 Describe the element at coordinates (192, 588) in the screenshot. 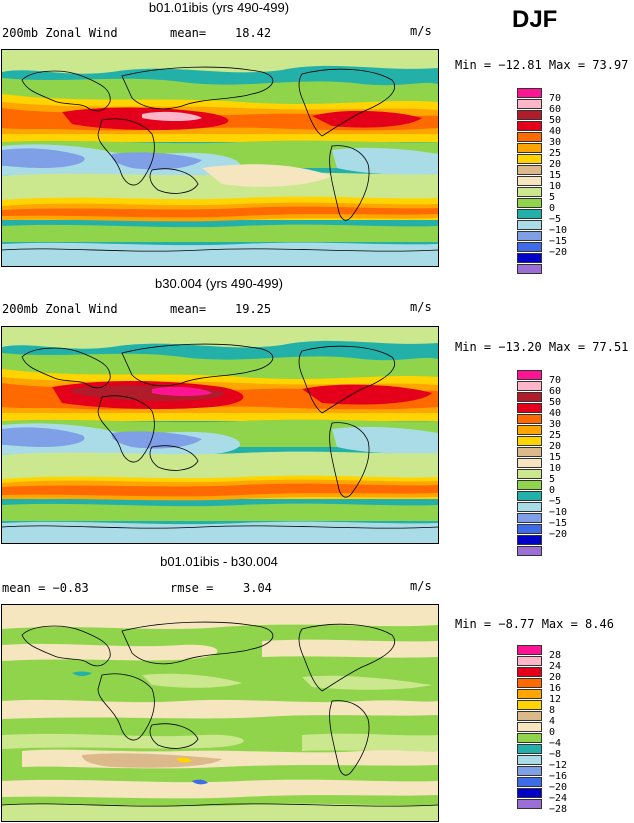

I see `panel3-rmse-label: rmse =` at that location.